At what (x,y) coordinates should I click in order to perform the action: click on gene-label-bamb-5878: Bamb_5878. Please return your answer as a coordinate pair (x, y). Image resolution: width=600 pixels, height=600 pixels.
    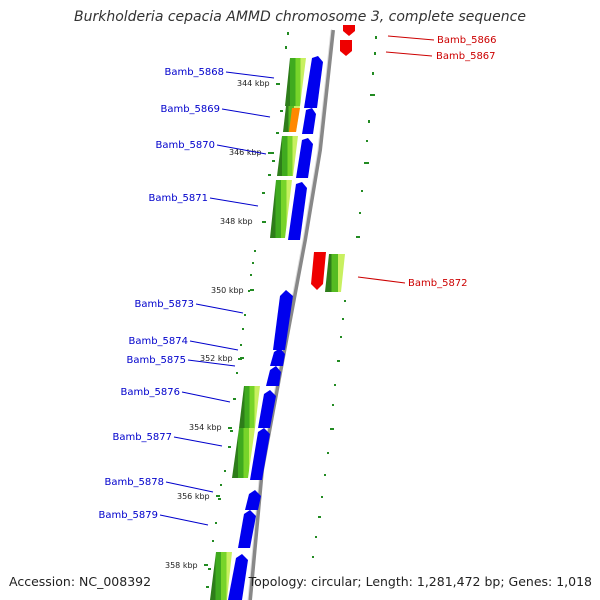
    Looking at the image, I should click on (134, 482).